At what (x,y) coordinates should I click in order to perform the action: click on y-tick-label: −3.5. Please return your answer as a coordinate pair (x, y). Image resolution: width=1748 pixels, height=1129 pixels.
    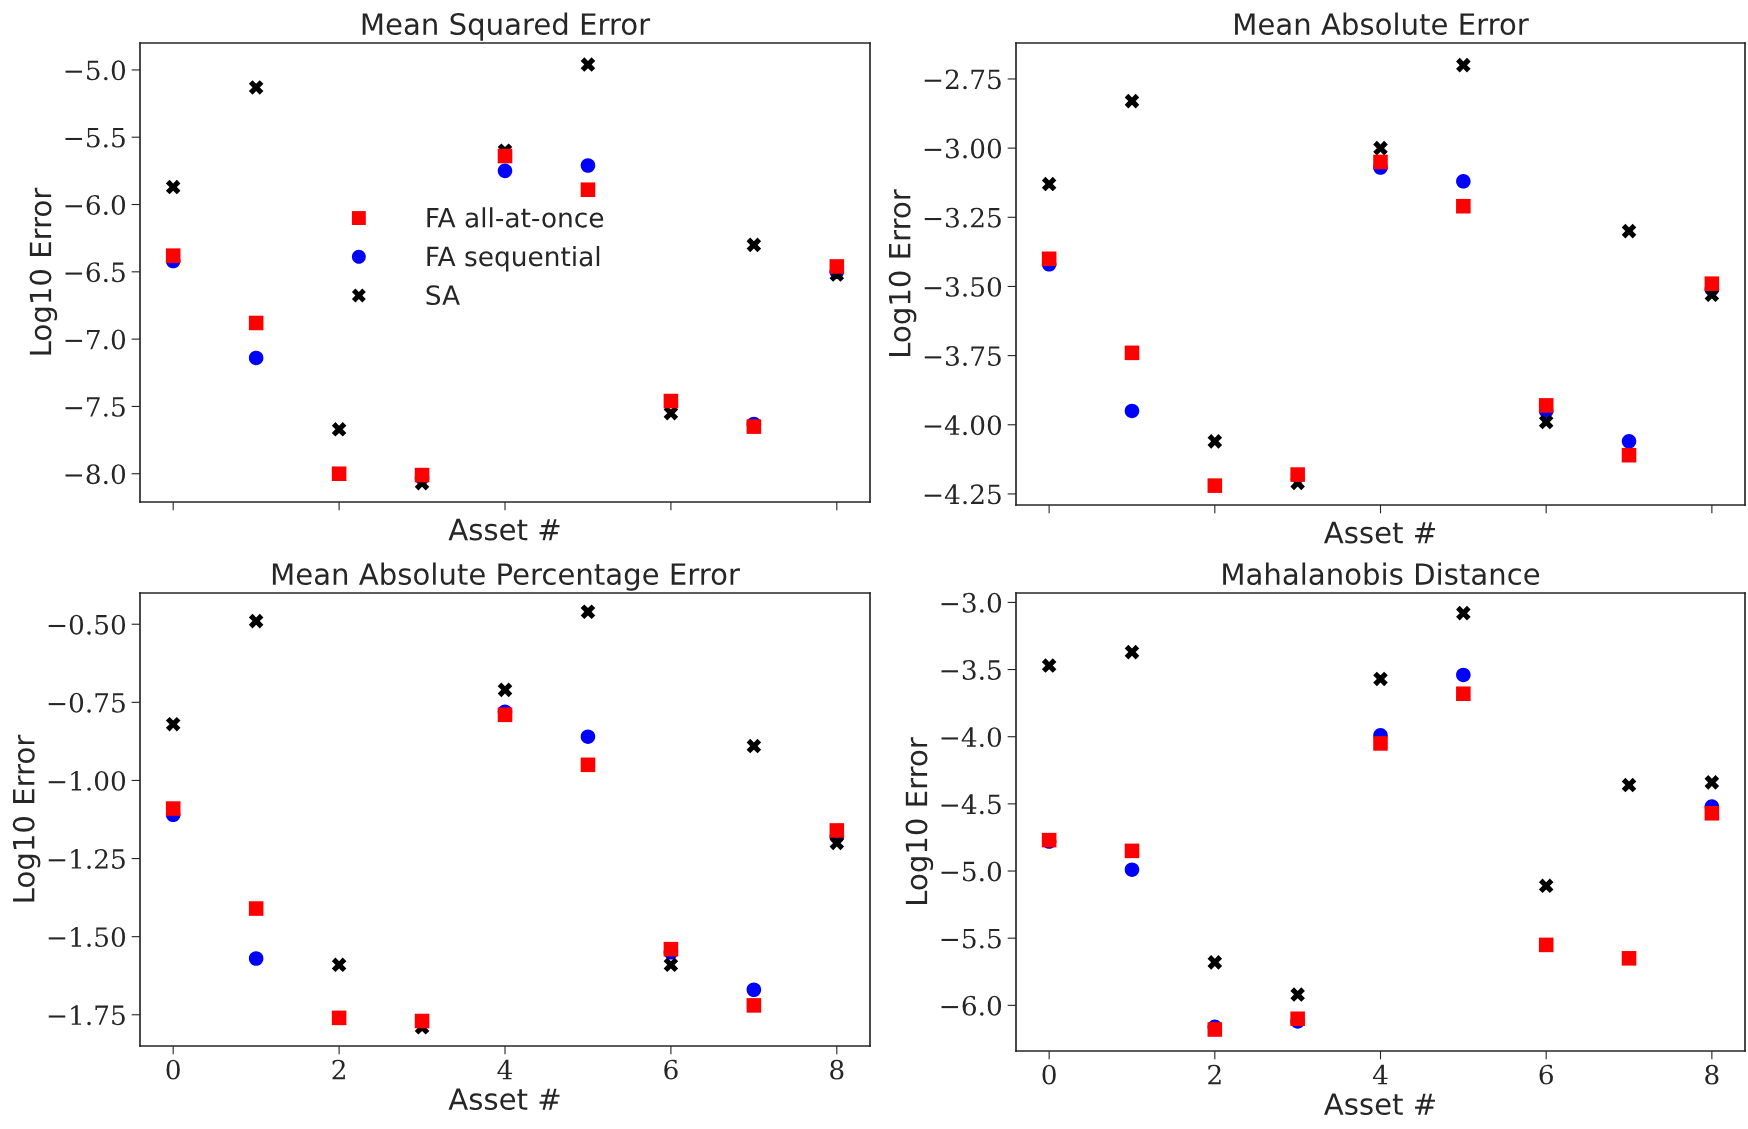
    Looking at the image, I should click on (971, 670).